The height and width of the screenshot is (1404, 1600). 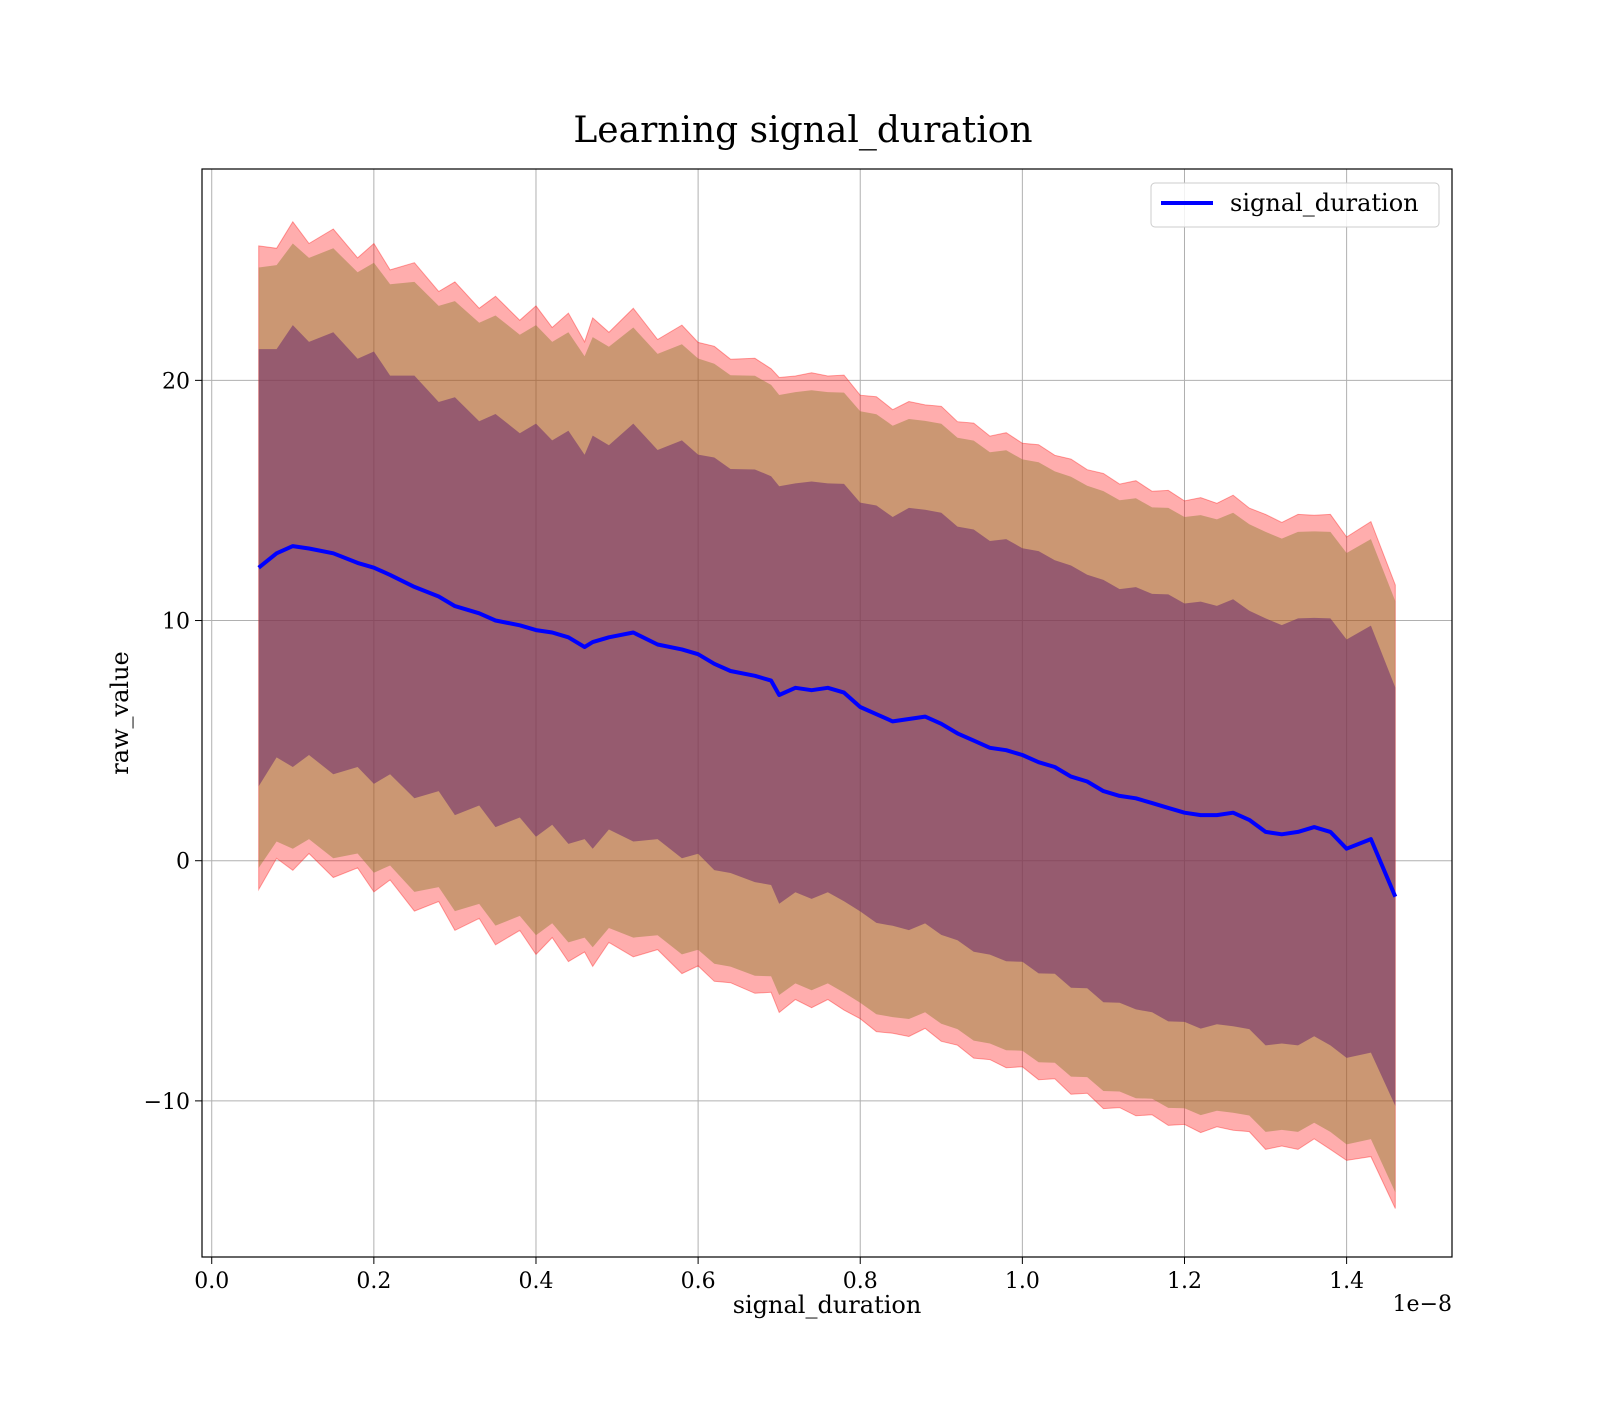 I want to click on x-tick-label: 0.2, so click(x=373, y=1281).